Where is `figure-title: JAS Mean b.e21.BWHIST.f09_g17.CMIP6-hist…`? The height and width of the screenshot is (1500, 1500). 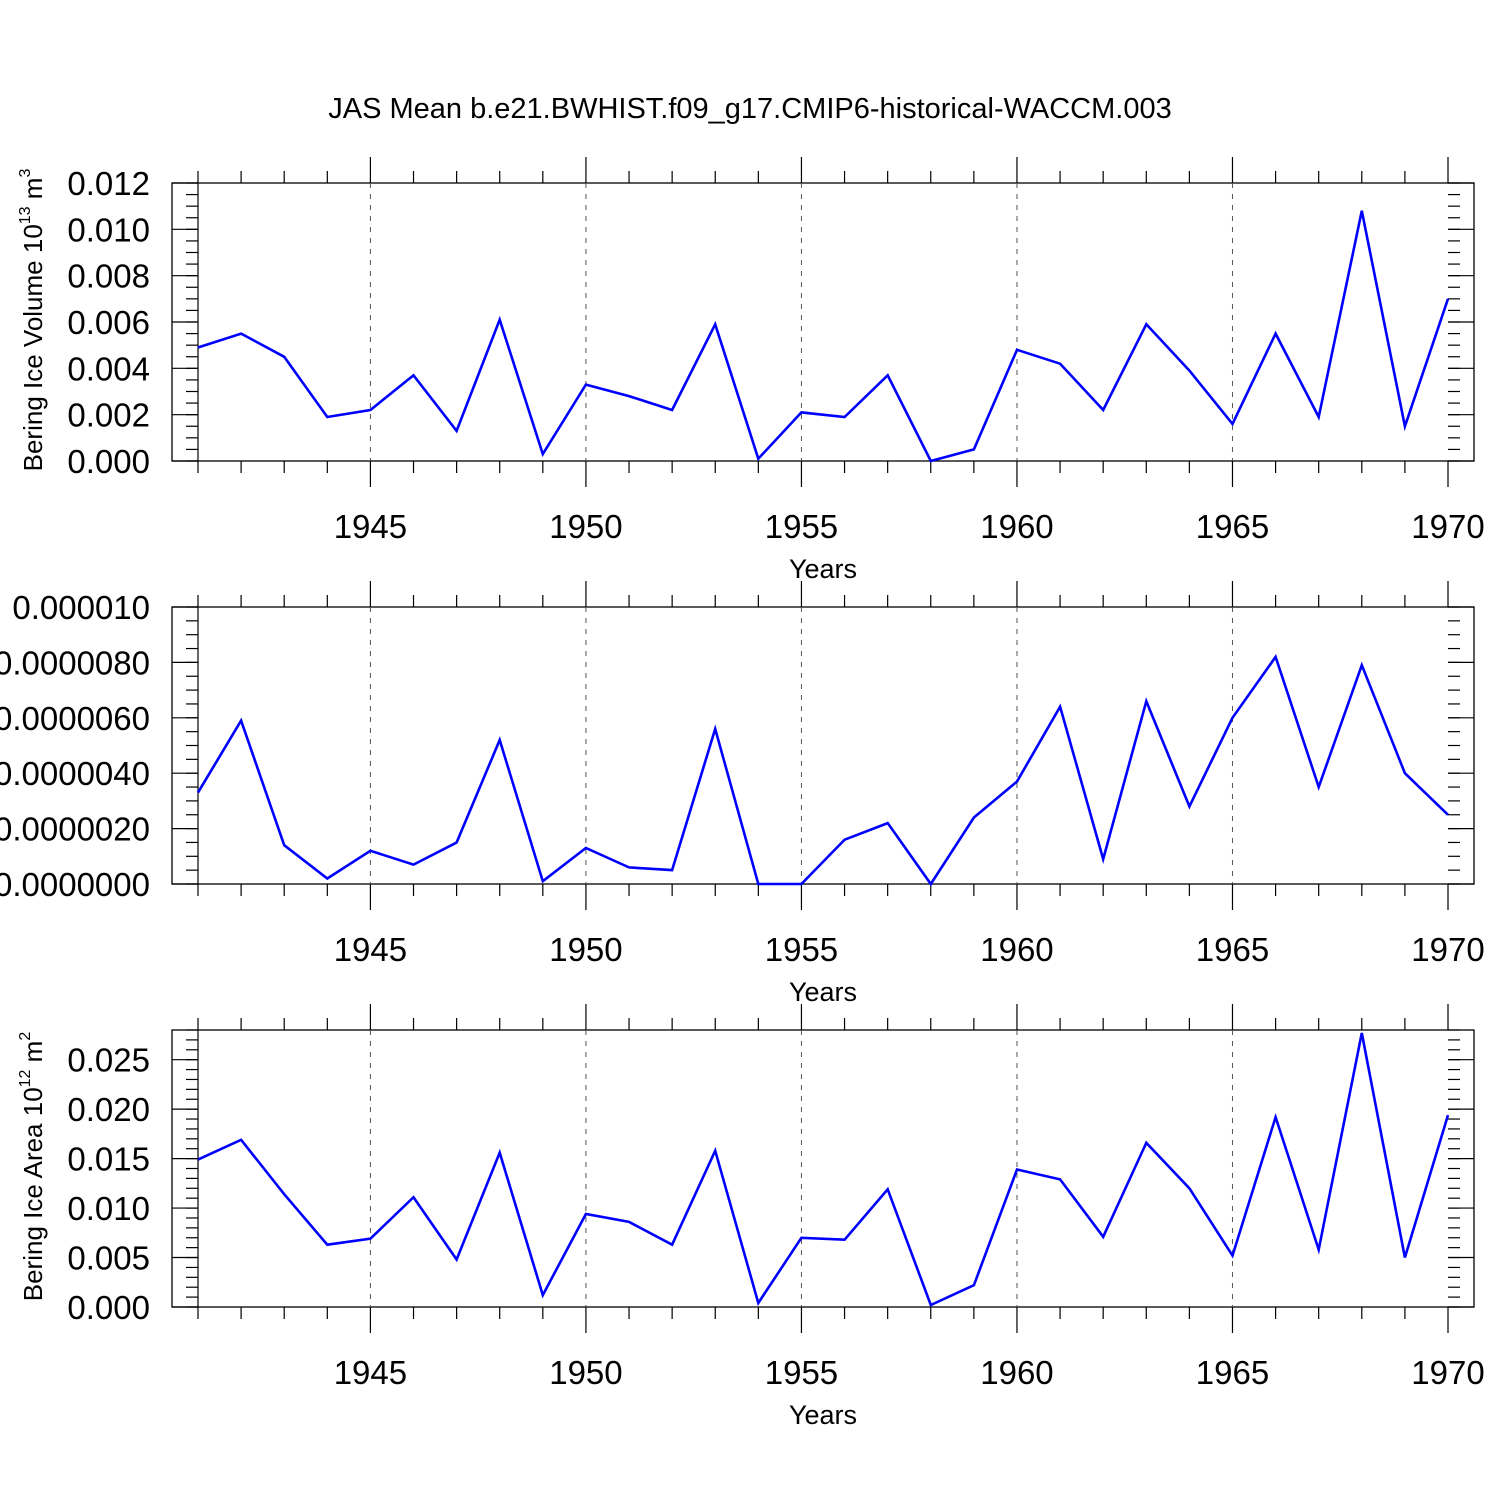
figure-title: JAS Mean b.e21.BWHIST.f09_g17.CMIP6-hist… is located at coordinates (749, 109).